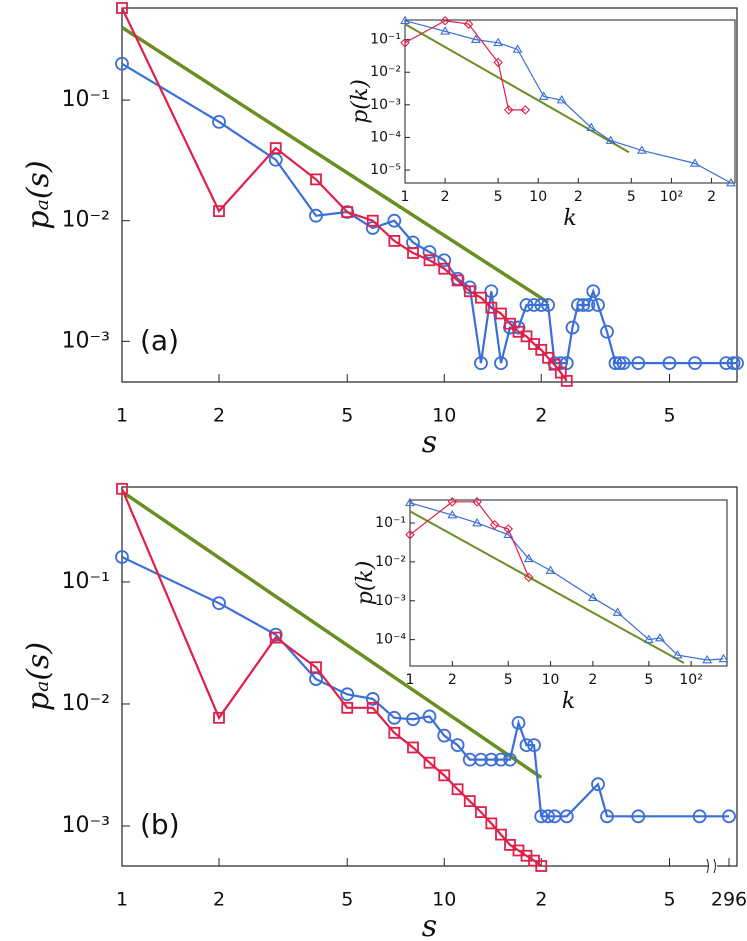 The image size is (747, 941). What do you see at coordinates (729, 900) in the screenshot?
I see `x-tick-label: 296` at bounding box center [729, 900].